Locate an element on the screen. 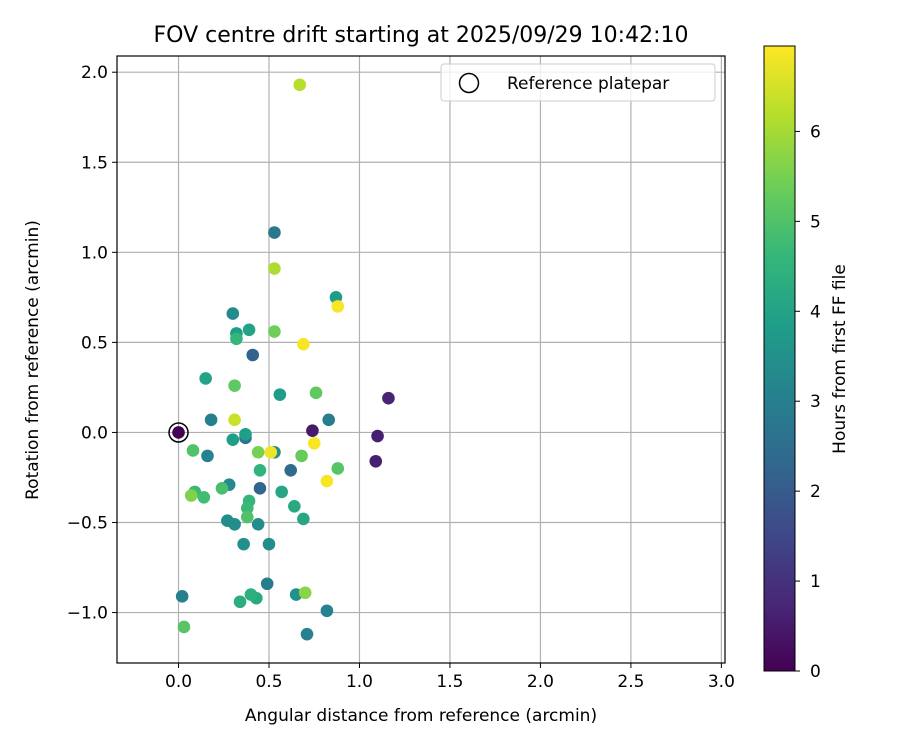 Image resolution: width=900 pixels, height=750 pixels. y-tick-label: 1.0 is located at coordinates (94, 253).